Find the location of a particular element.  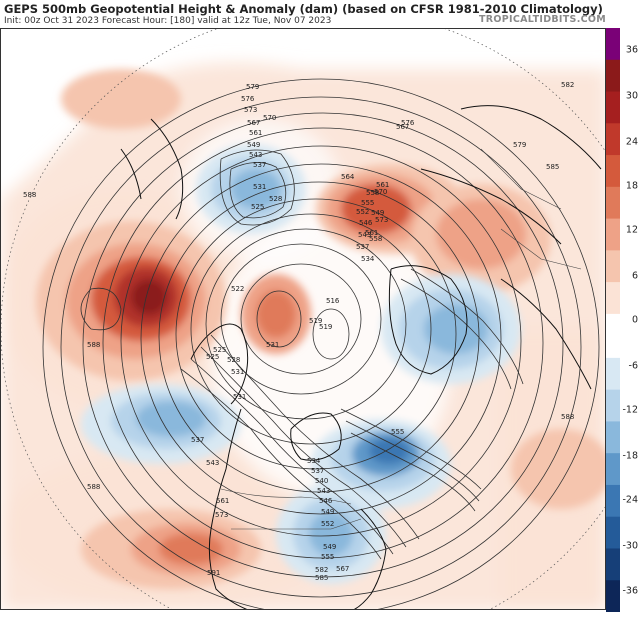

colorbar-label: -18 is located at coordinates (630, 456).